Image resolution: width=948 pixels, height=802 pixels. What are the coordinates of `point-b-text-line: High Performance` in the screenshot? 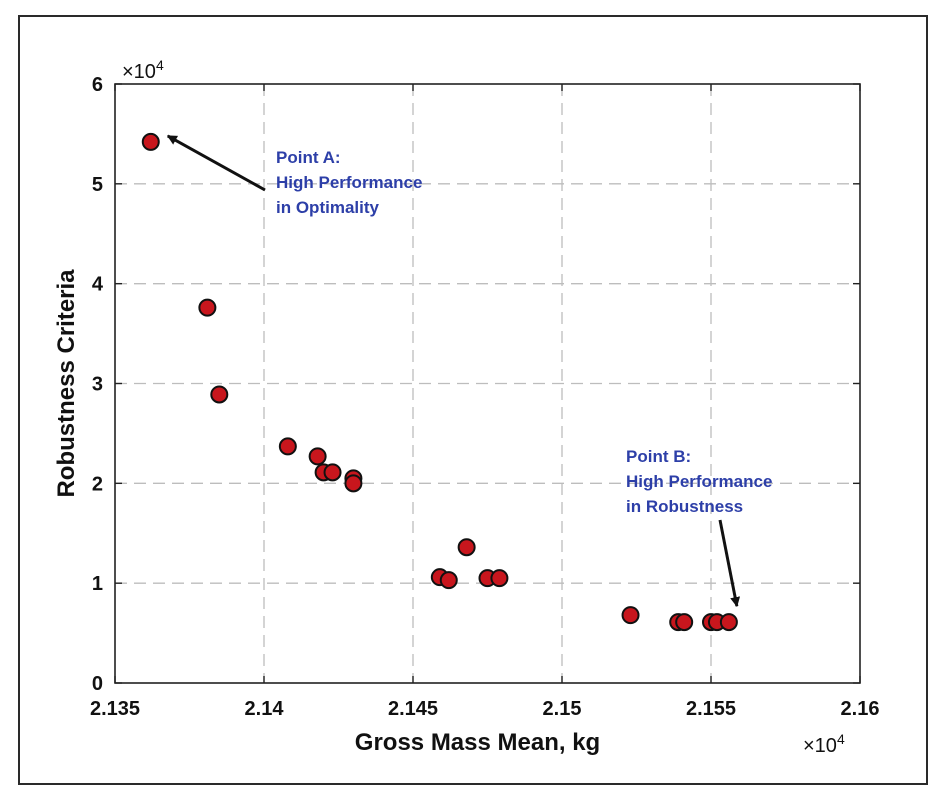 It's located at (699, 481).